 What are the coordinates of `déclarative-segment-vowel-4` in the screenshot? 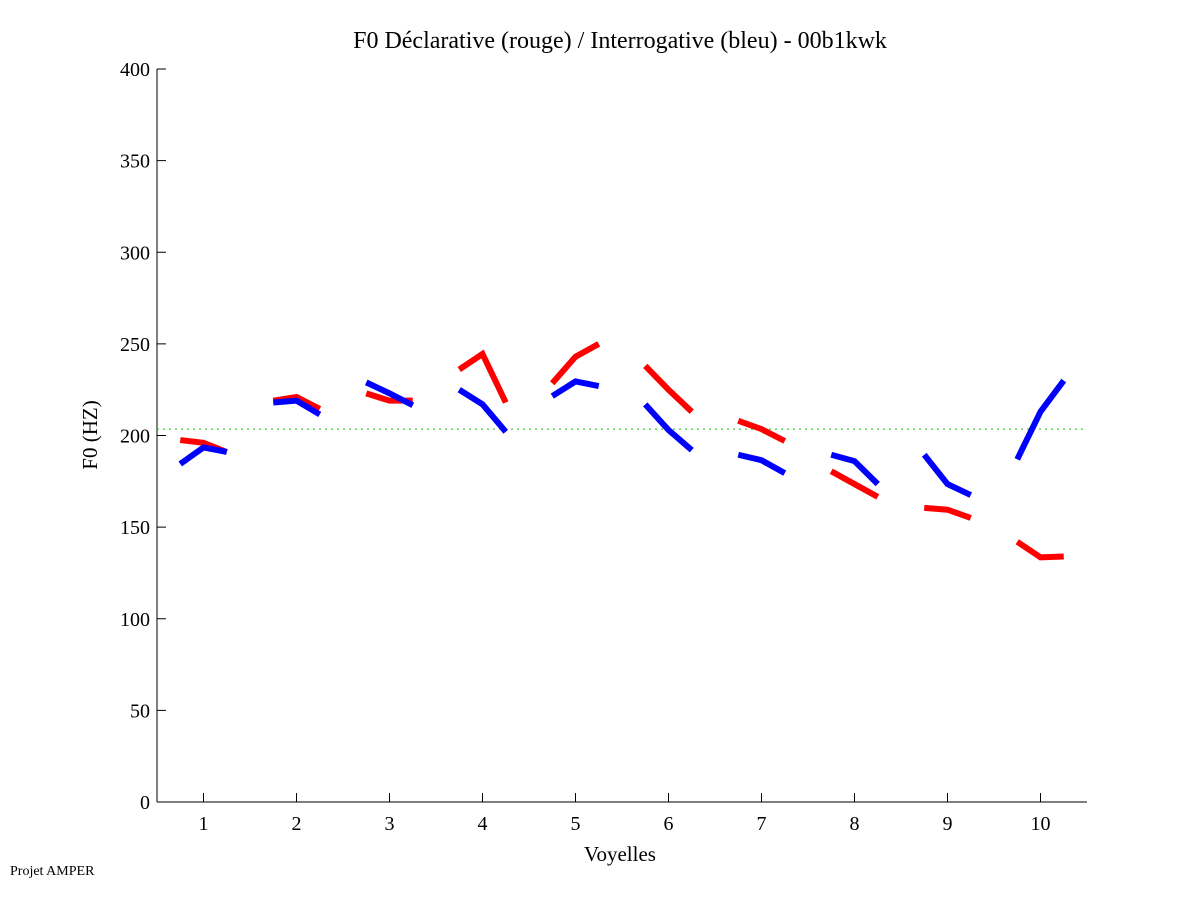 It's located at (483, 376).